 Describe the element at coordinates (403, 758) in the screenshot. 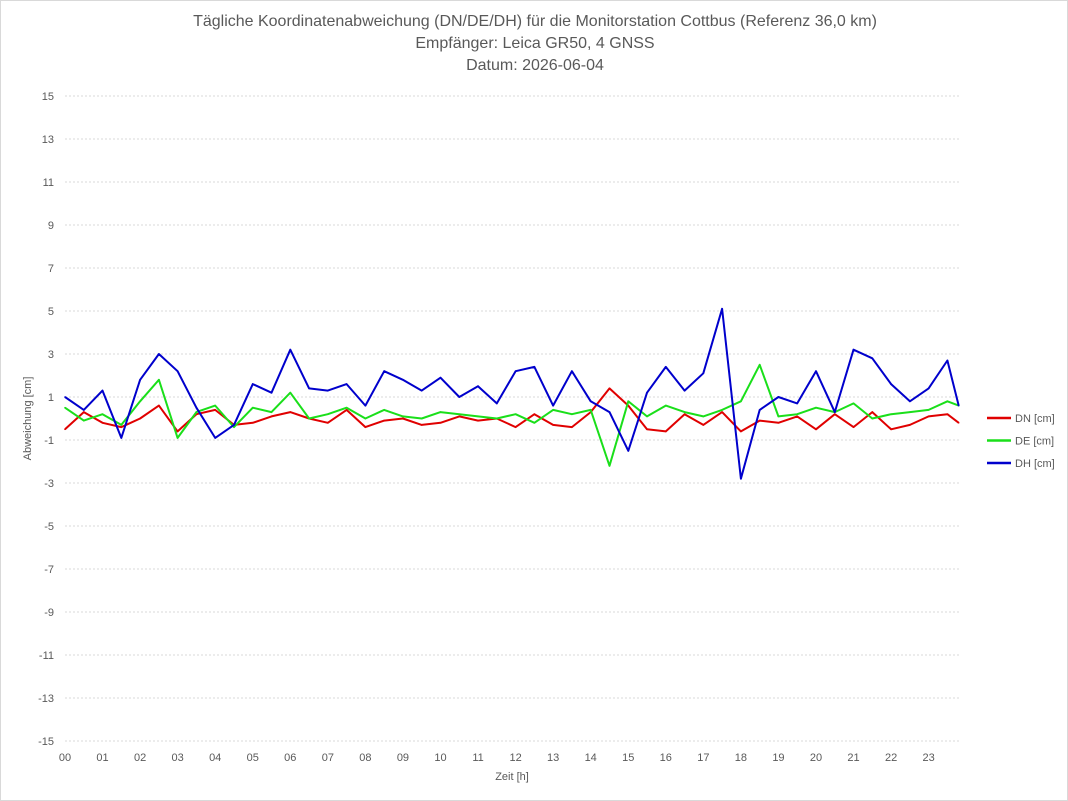

I see `x-tick-label: 09` at that location.